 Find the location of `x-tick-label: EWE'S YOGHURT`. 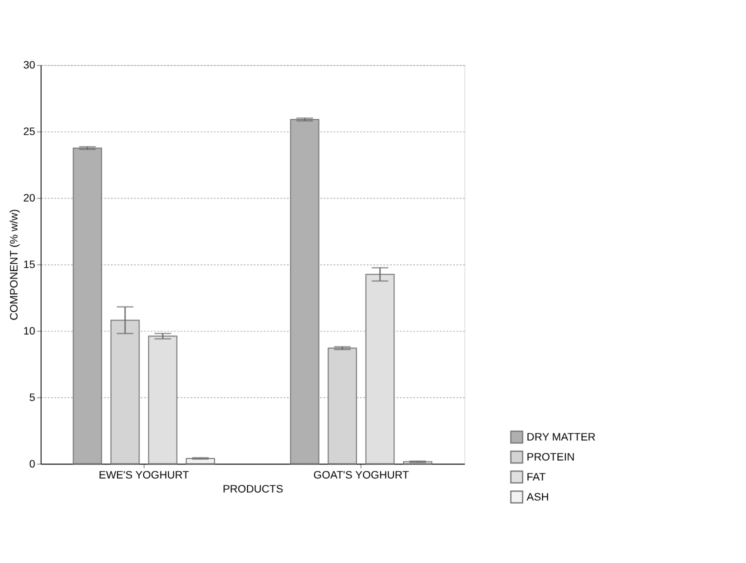

x-tick-label: EWE'S YOGHURT is located at coordinates (144, 475).